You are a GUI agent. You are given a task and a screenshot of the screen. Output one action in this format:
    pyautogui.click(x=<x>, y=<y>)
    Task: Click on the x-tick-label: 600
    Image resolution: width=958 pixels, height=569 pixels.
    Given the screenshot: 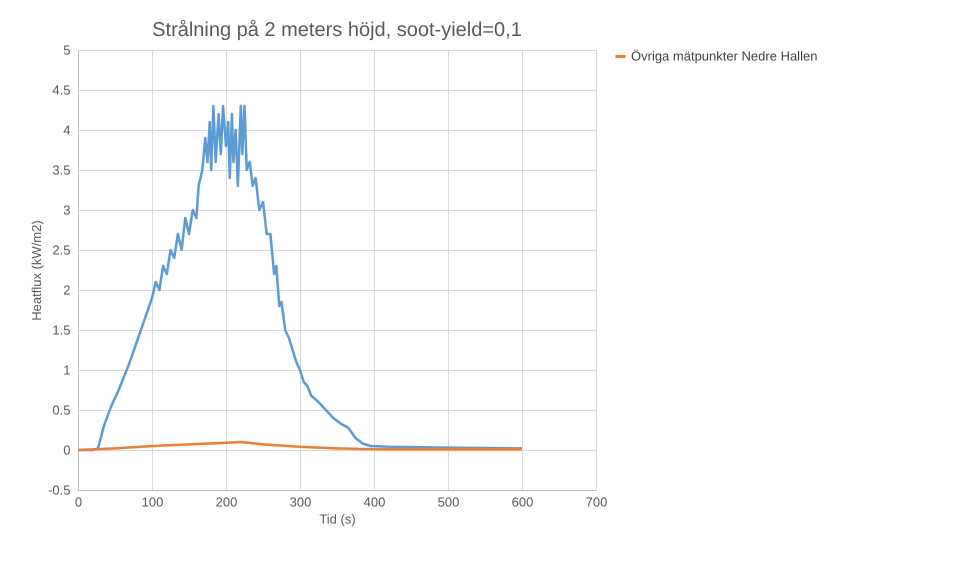 What is the action you would take?
    pyautogui.click(x=523, y=502)
    